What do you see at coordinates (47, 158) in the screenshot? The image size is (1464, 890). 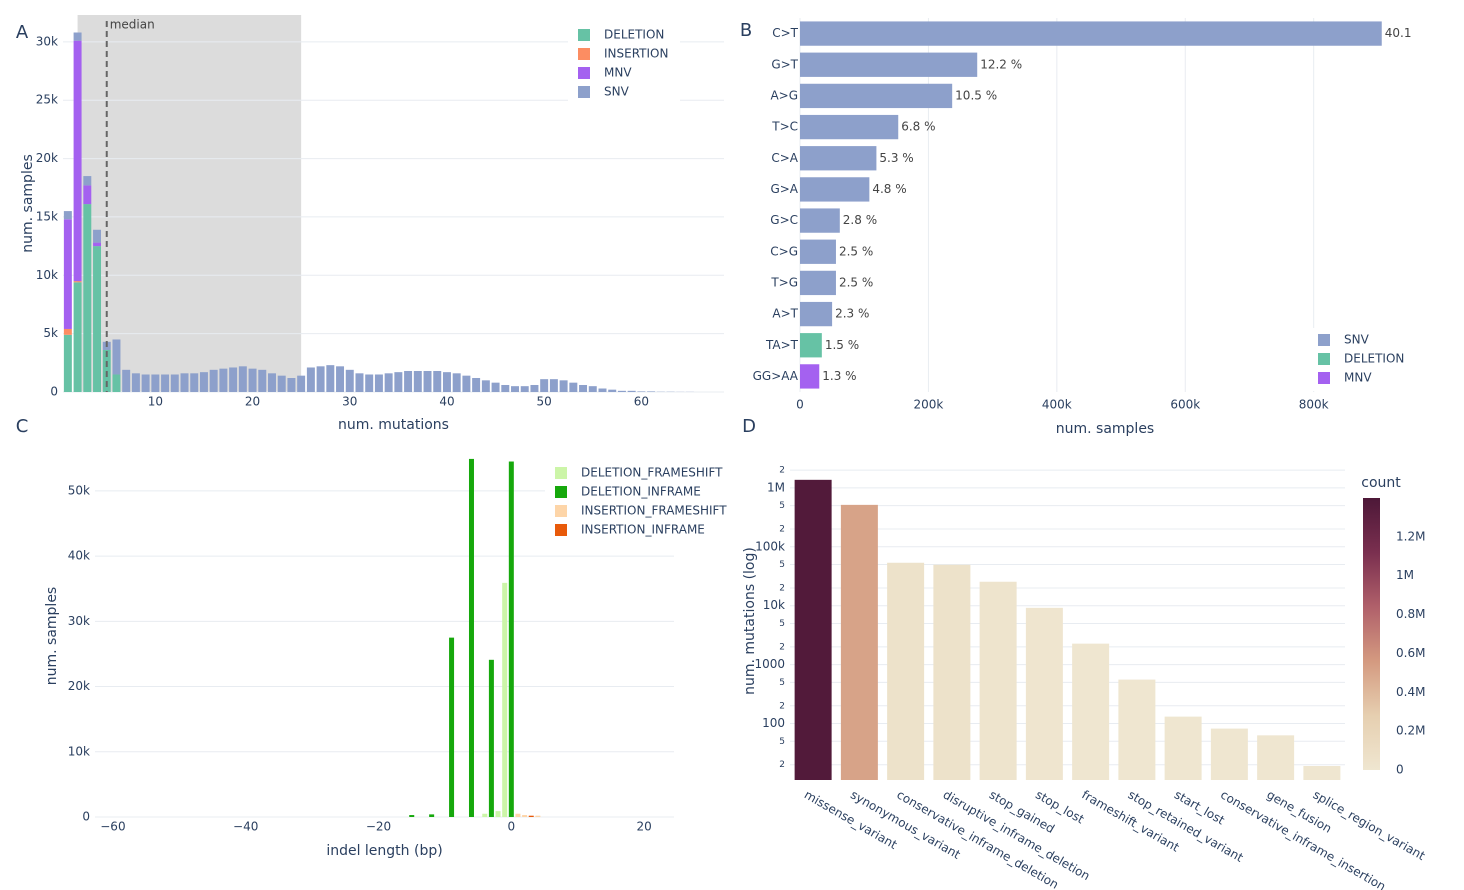 I see `y-tick-label: 20k` at bounding box center [47, 158].